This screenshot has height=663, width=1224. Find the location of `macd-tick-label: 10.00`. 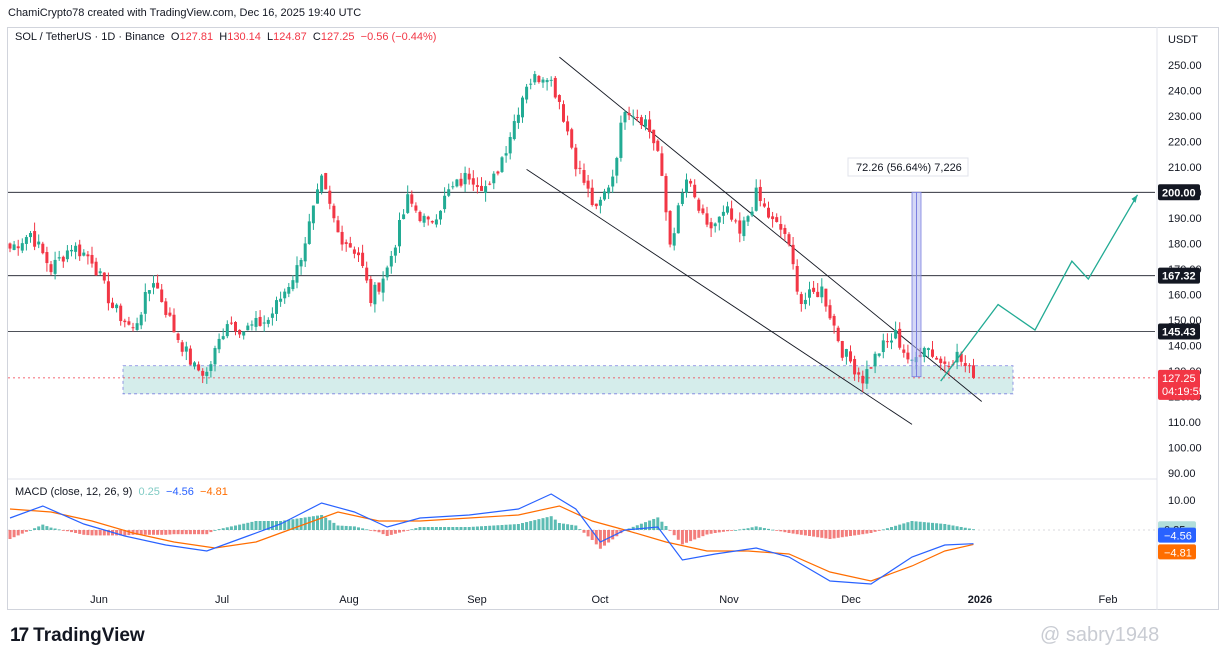

macd-tick-label: 10.00 is located at coordinates (1182, 501).